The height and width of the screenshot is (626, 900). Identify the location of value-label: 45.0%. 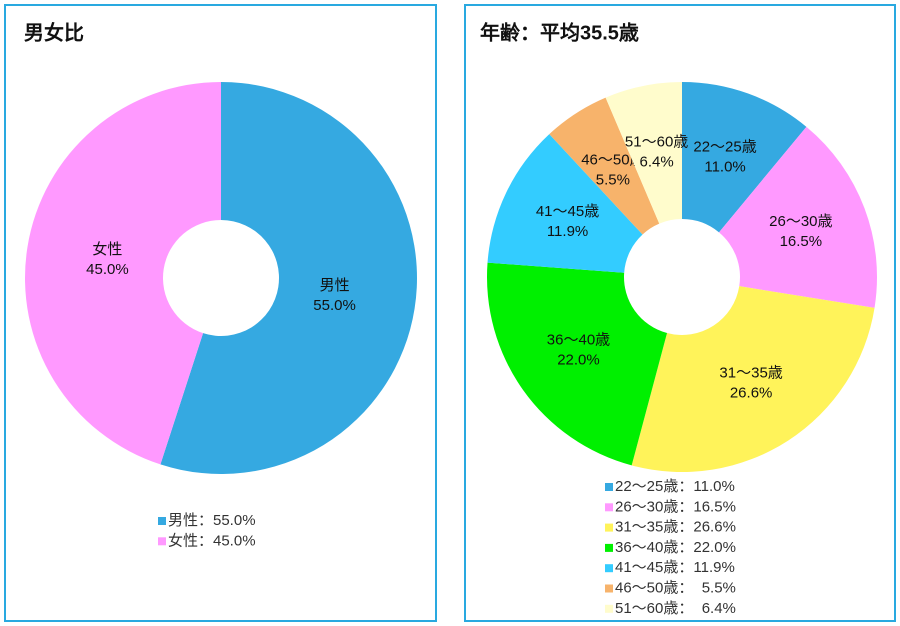
(107, 269).